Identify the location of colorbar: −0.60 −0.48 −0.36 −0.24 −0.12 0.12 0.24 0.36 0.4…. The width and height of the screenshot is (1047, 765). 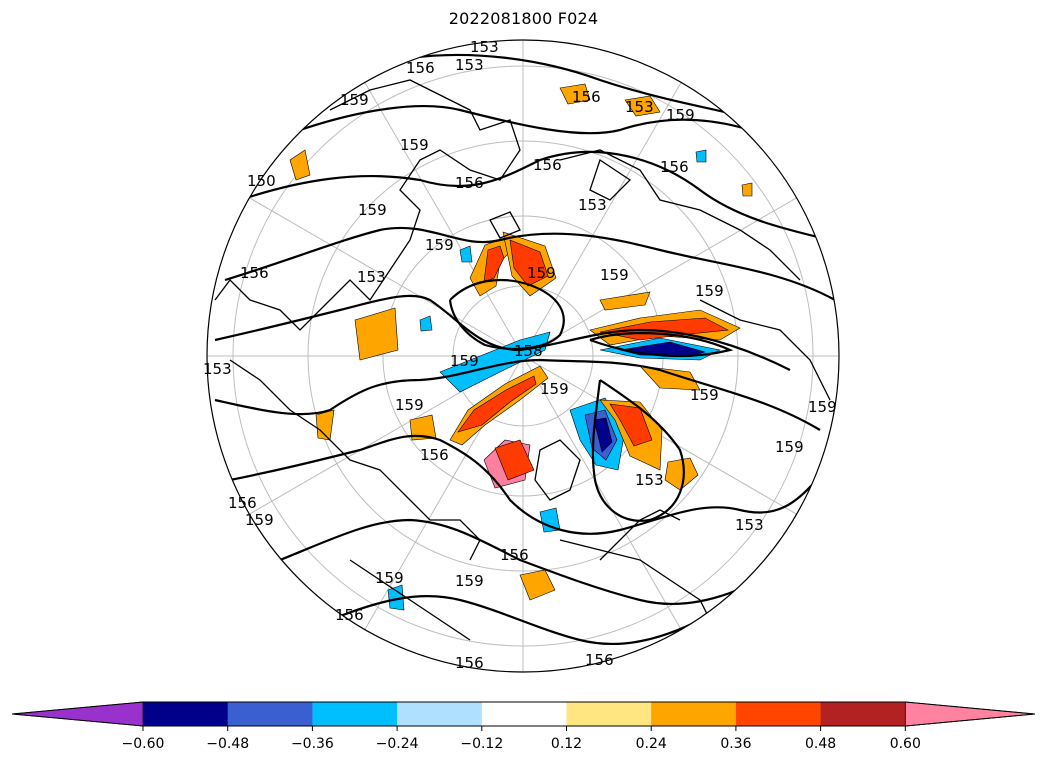
(523, 726).